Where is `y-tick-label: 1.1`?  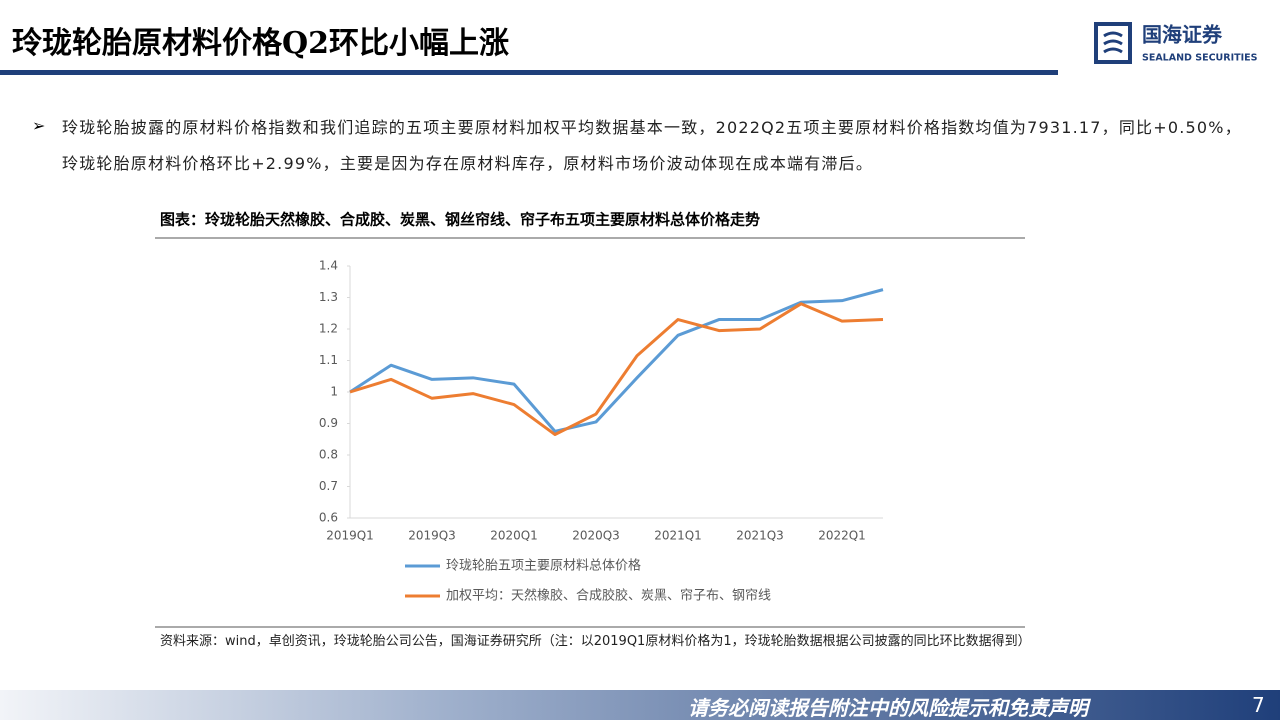
y-tick-label: 1.1 is located at coordinates (328, 360).